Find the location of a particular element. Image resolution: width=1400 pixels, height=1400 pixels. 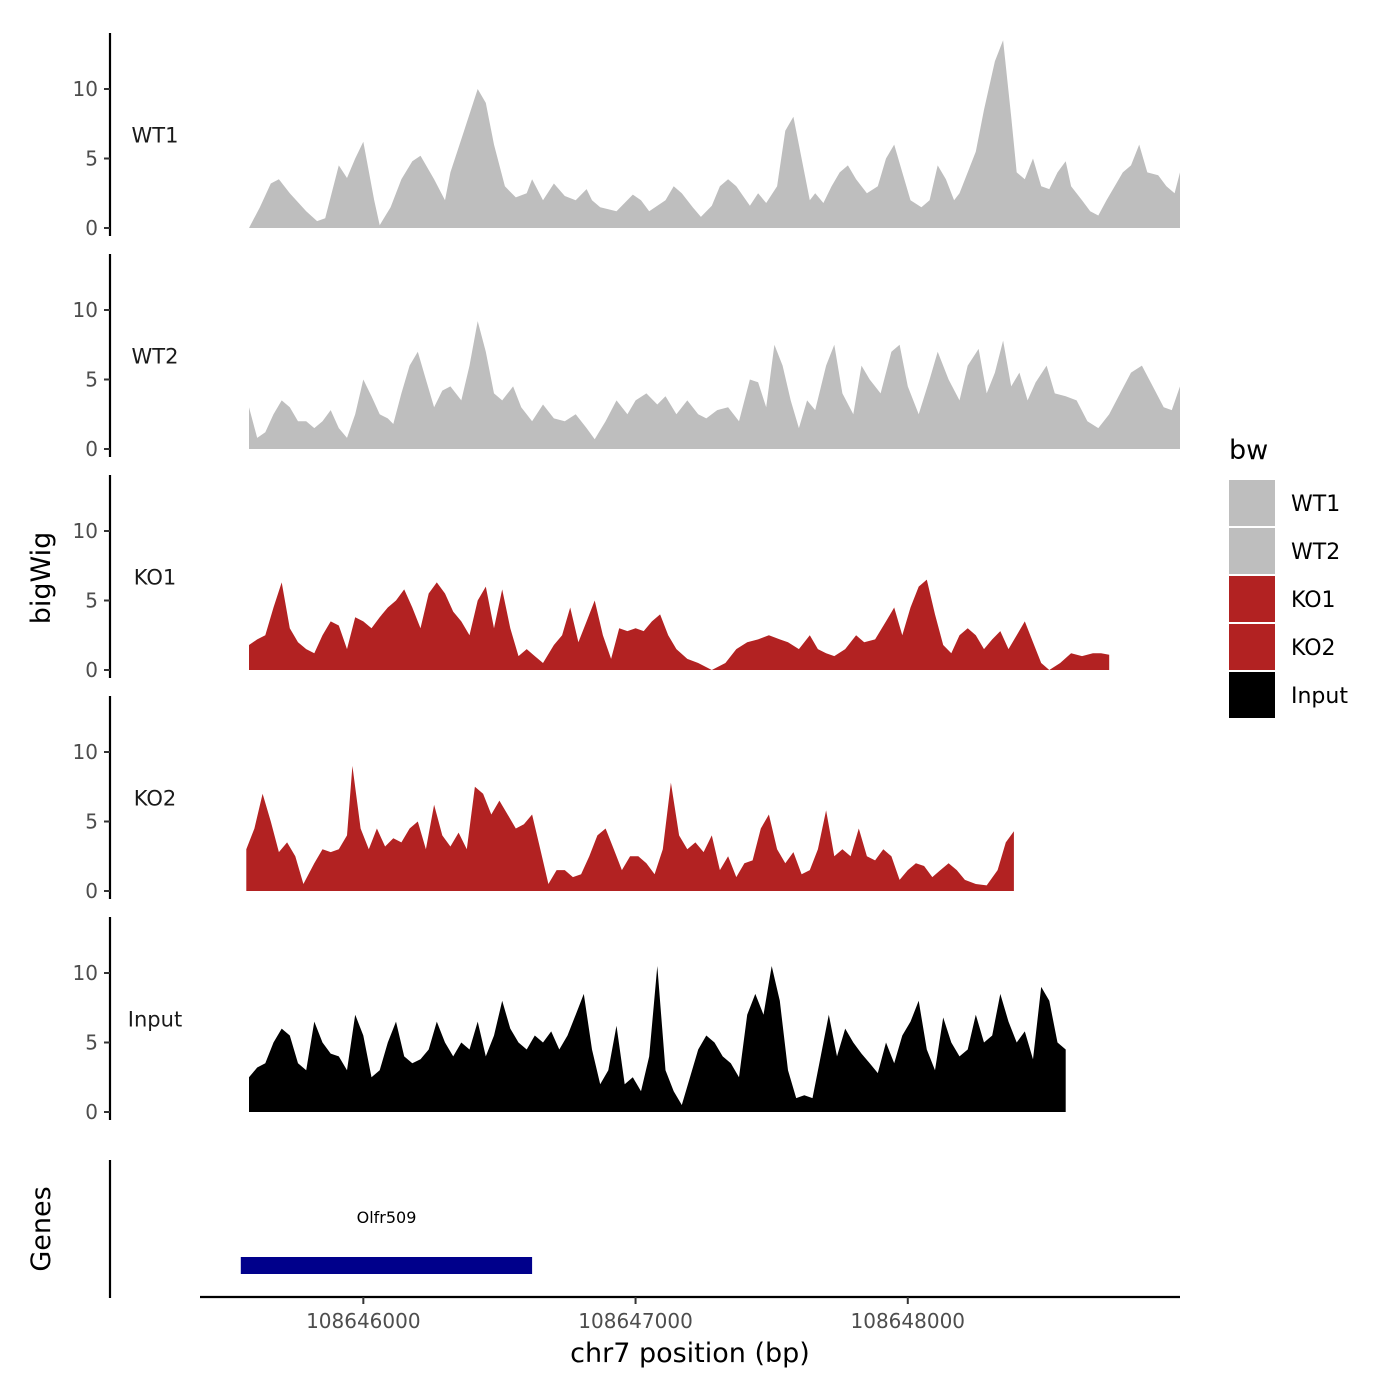

y-tick-label-wt1-0: 0 is located at coordinates (91, 228).